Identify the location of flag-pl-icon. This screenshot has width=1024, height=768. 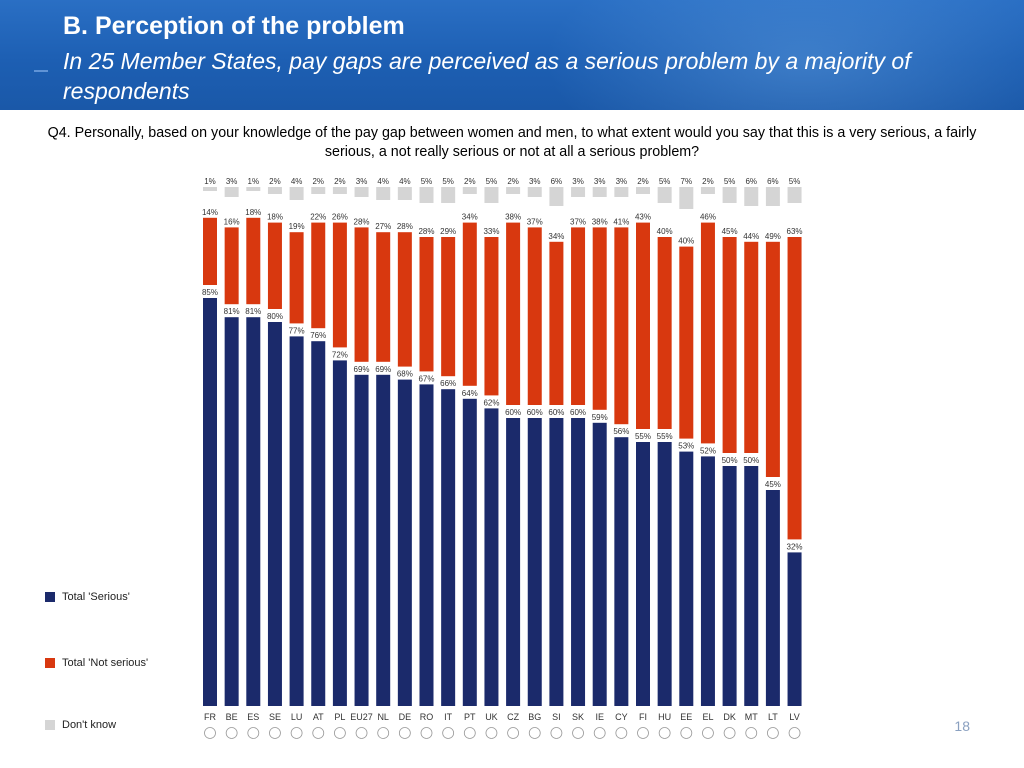
(339, 733).